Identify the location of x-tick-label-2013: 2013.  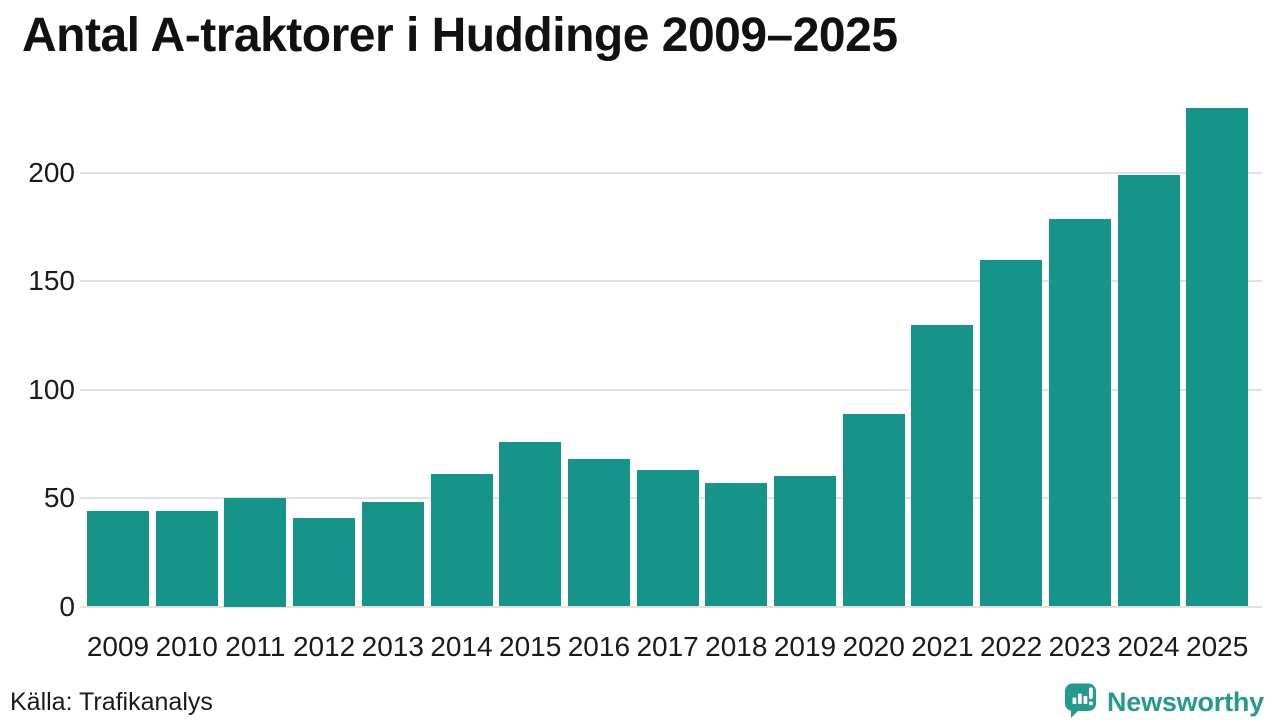
(392, 646).